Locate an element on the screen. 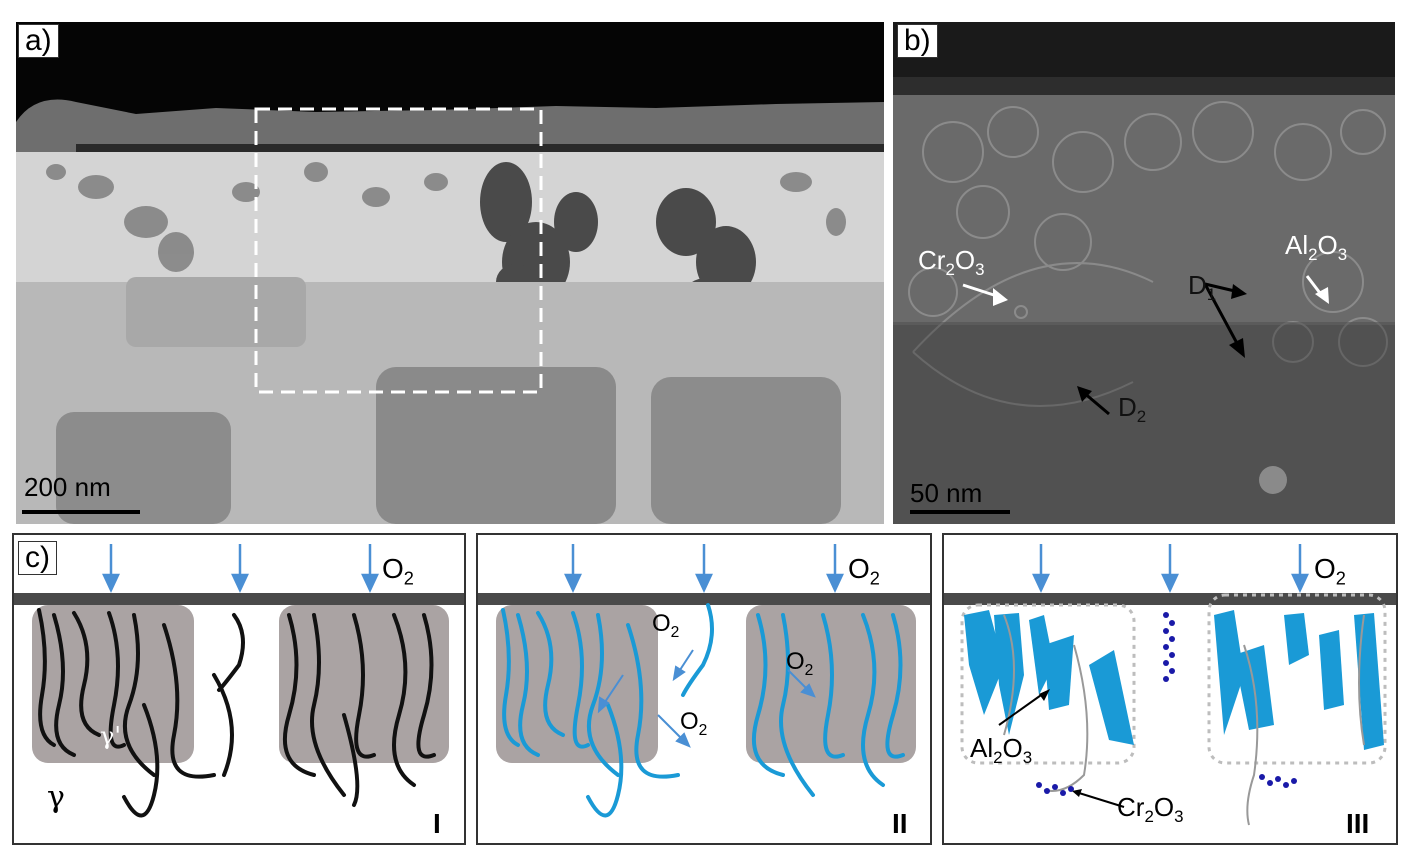 The height and width of the screenshot is (859, 1411). panel-c-o2-label-i: O2 is located at coordinates (398, 571).